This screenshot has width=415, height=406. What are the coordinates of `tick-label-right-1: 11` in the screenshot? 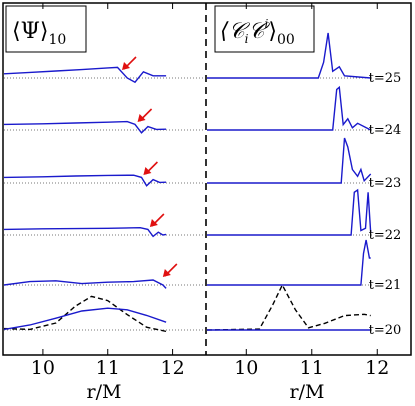 It's located at (312, 368).